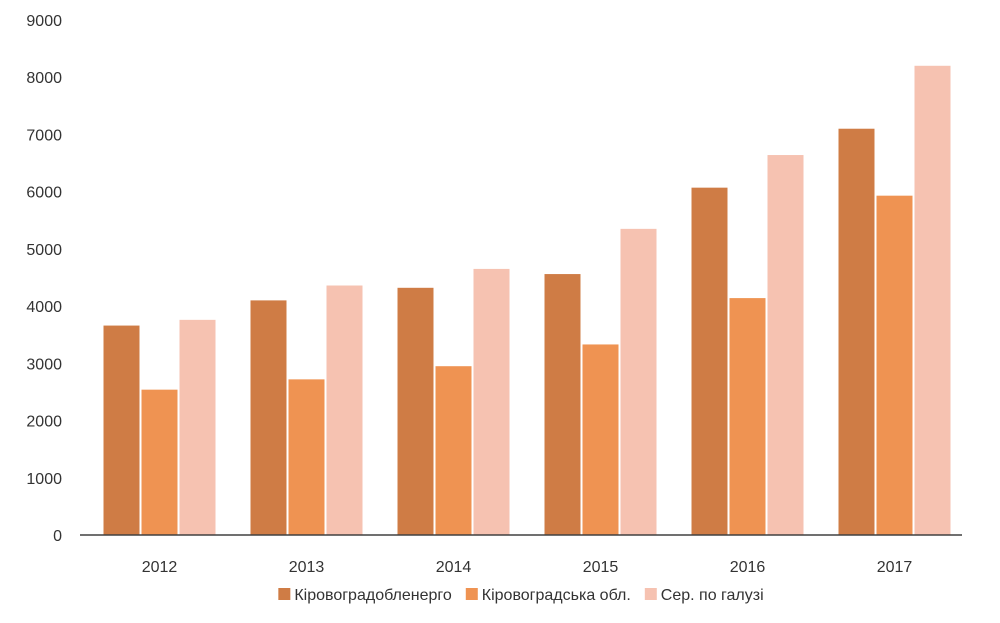  What do you see at coordinates (44, 78) in the screenshot?
I see `y-tick-label: 8000` at bounding box center [44, 78].